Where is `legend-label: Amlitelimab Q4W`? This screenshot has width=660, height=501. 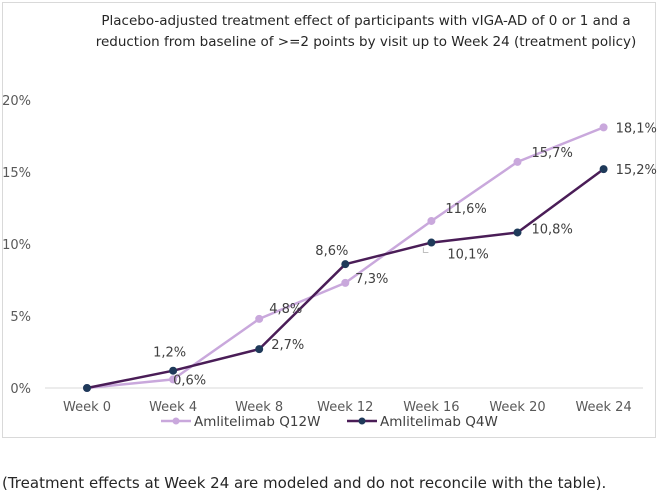
legend-label: Amlitelimab Q4W is located at coordinates (439, 422).